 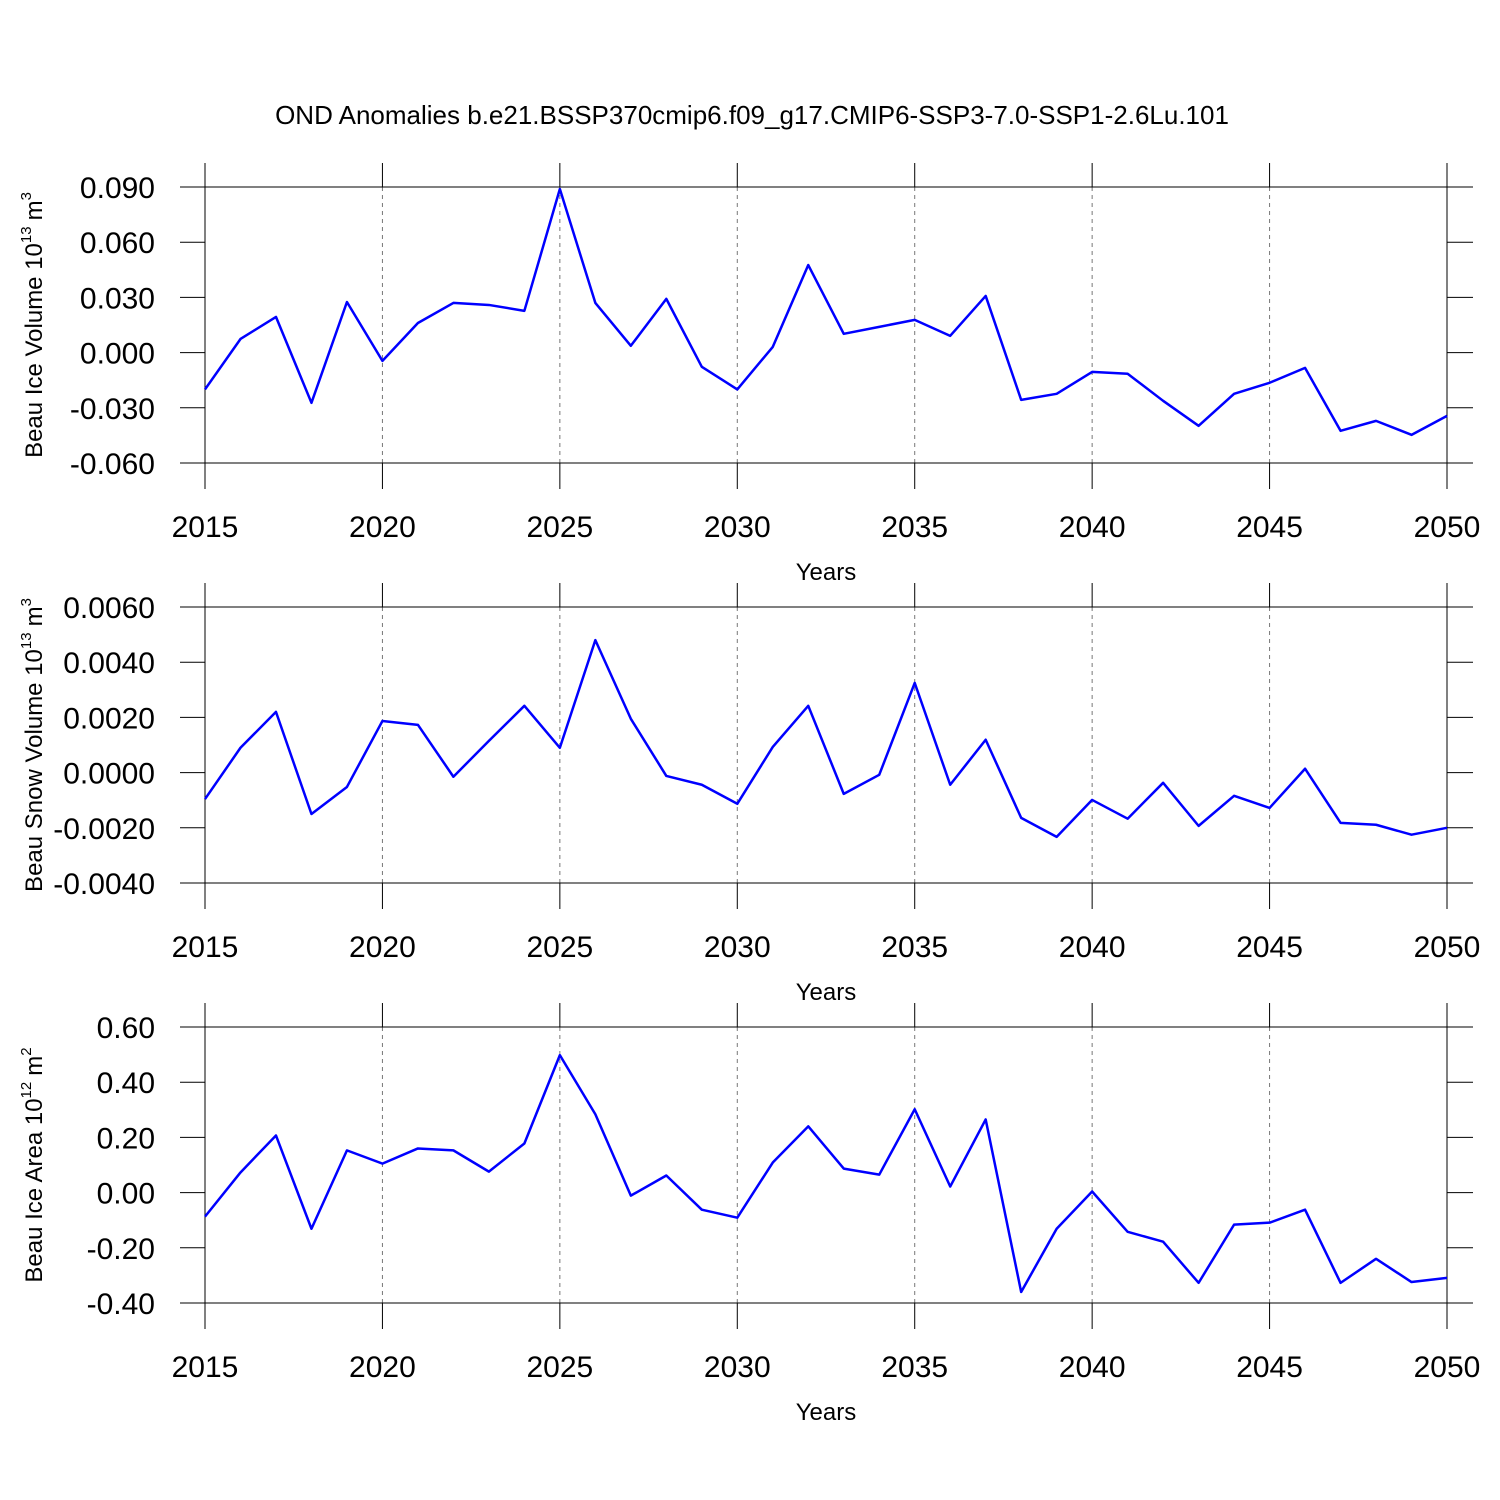 What do you see at coordinates (26, 1051) in the screenshot?
I see `y-axis-label-exponent: 2` at bounding box center [26, 1051].